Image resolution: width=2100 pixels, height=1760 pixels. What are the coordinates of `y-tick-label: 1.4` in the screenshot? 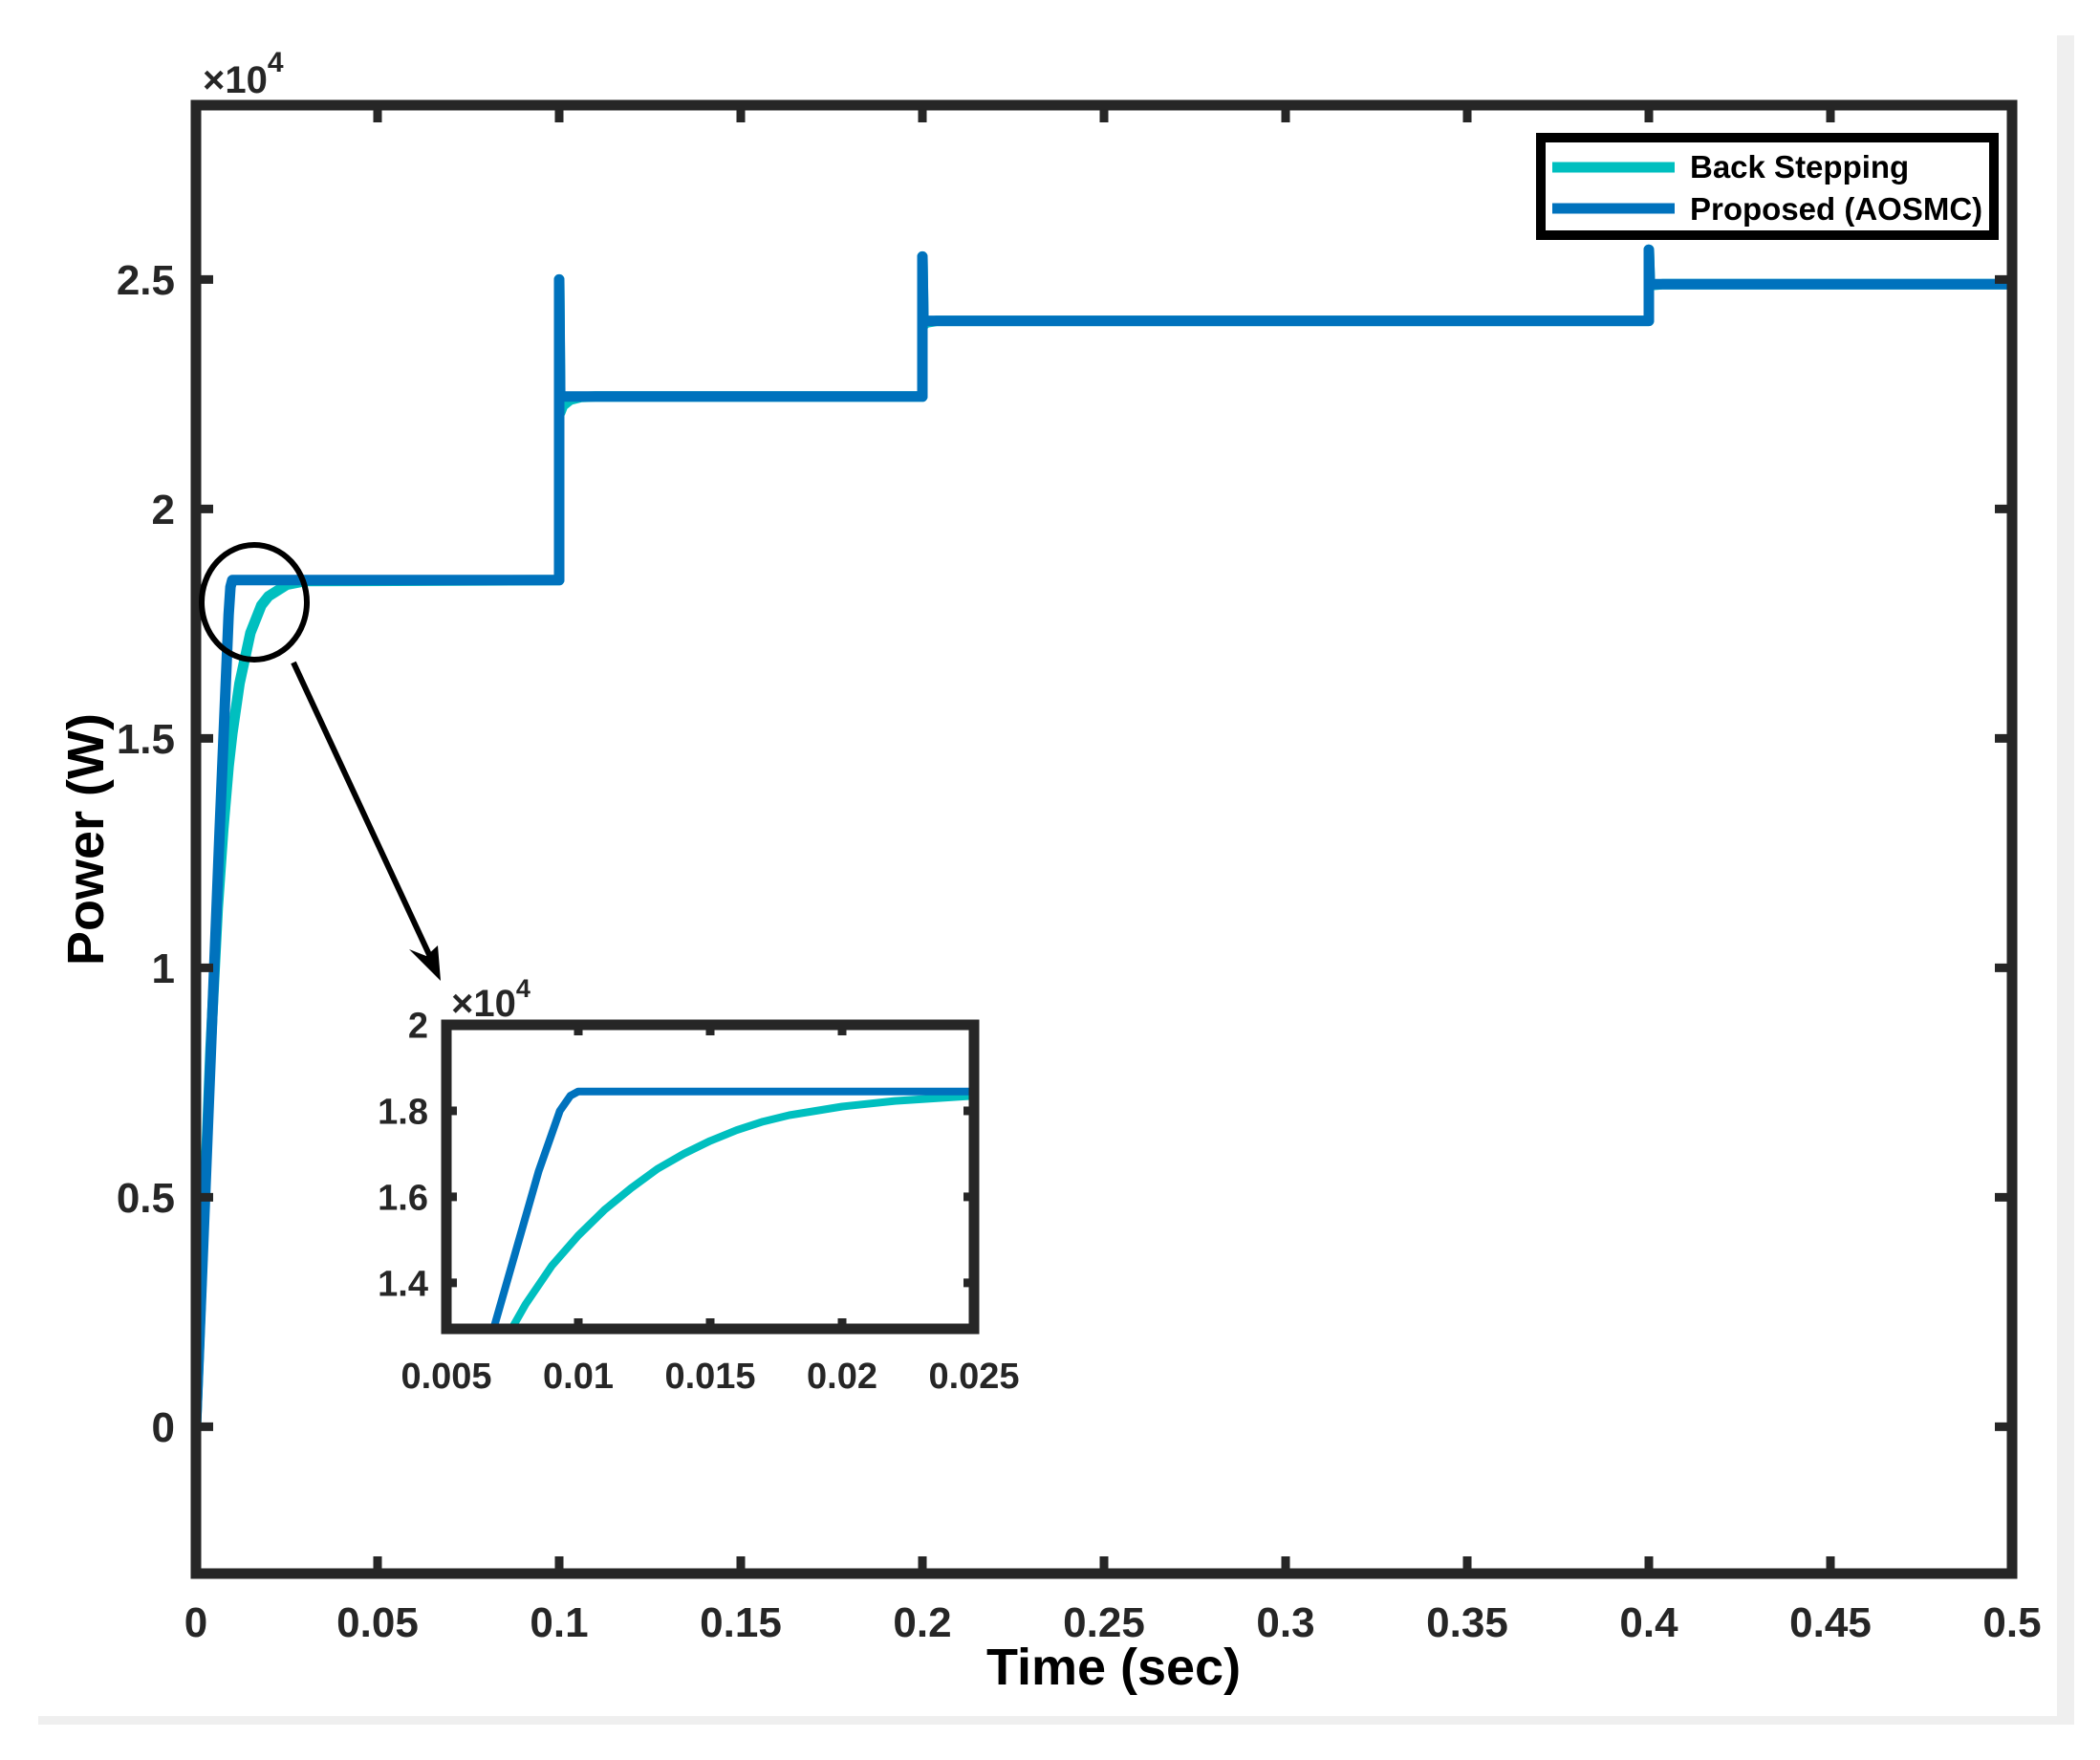 It's located at (403, 1285).